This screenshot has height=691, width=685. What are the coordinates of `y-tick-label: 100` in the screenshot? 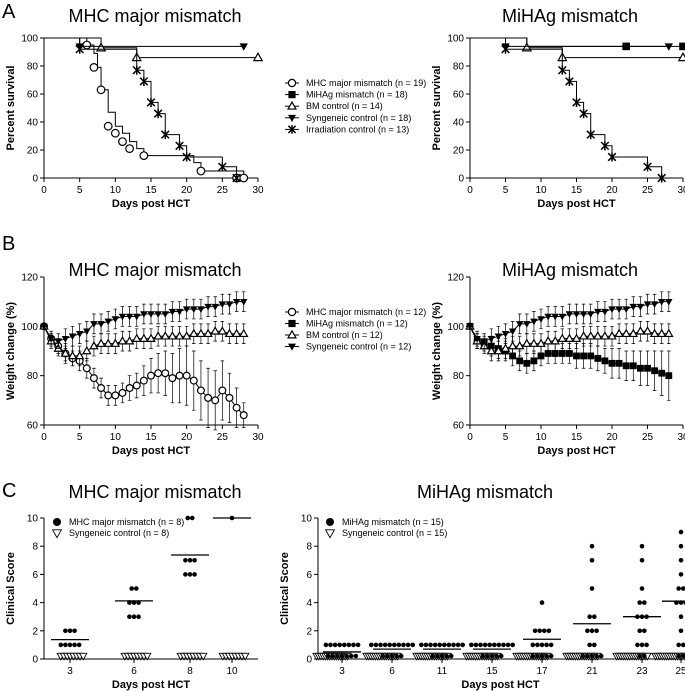 It's located at (455, 39).